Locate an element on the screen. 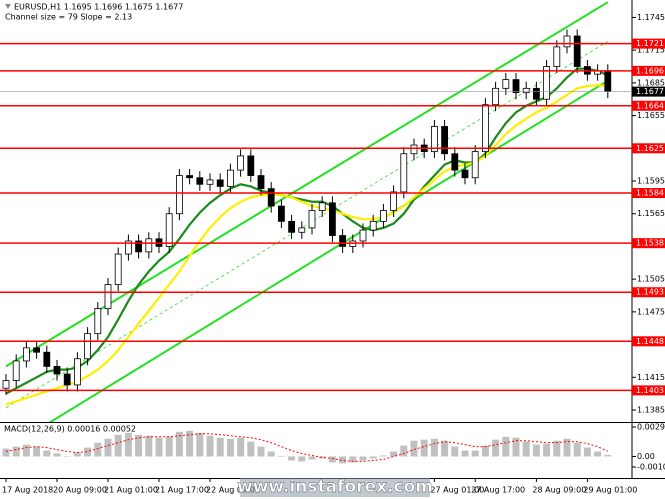  y-tick-label: 1.1565 is located at coordinates (651, 213).